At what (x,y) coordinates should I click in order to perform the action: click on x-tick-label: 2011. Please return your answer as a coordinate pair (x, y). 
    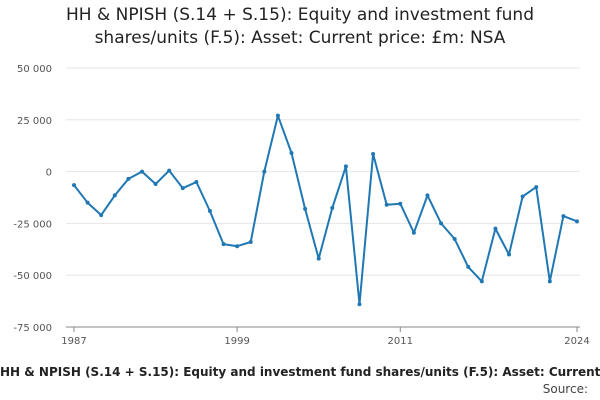
    Looking at the image, I should click on (400, 341).